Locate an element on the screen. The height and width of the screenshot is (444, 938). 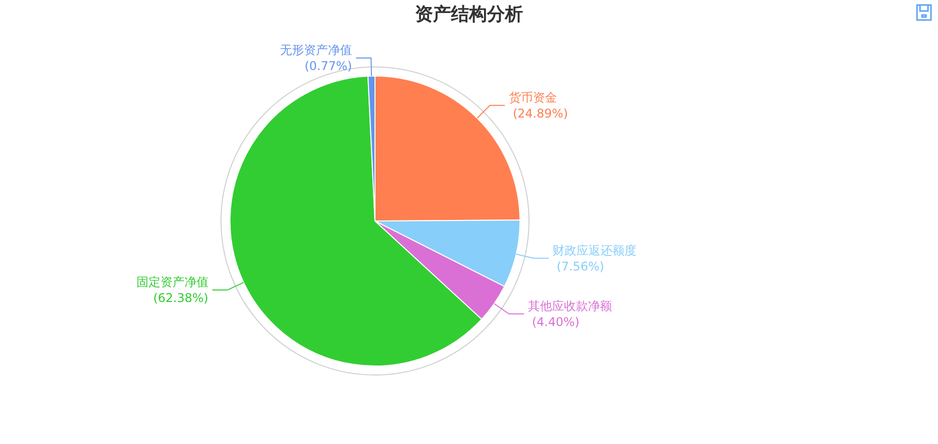
slice-label: 固定资产净值 is located at coordinates (172, 282).